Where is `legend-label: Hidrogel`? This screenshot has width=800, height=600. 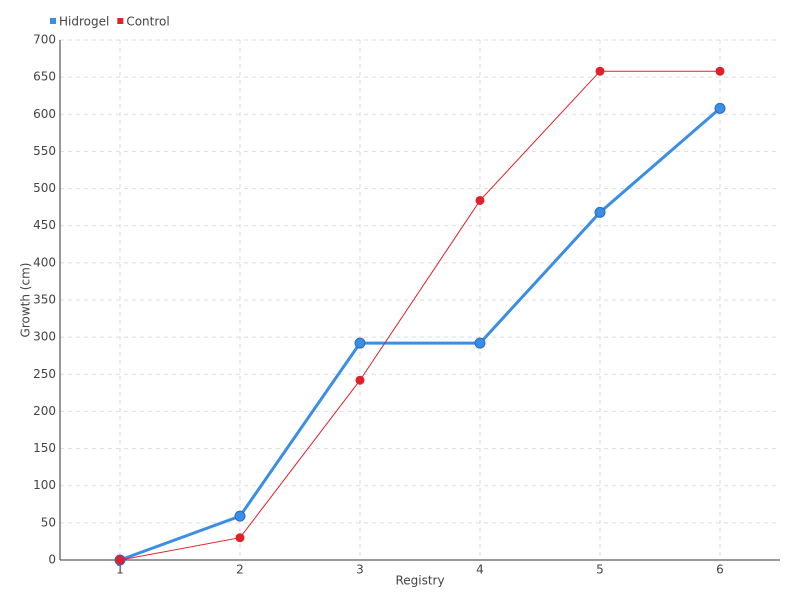
legend-label: Hidrogel is located at coordinates (84, 22).